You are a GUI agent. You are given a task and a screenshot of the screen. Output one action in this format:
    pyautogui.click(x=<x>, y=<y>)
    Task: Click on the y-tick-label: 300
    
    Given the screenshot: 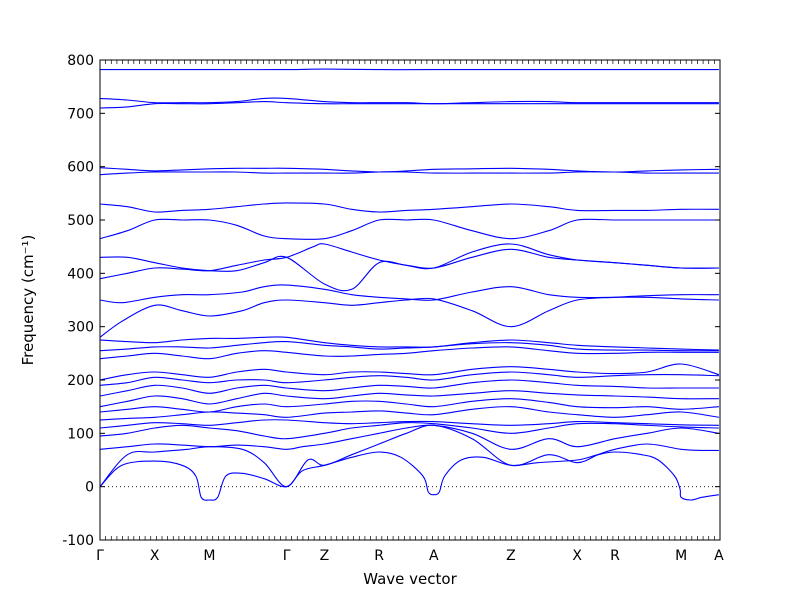 What is the action you would take?
    pyautogui.click(x=80, y=328)
    